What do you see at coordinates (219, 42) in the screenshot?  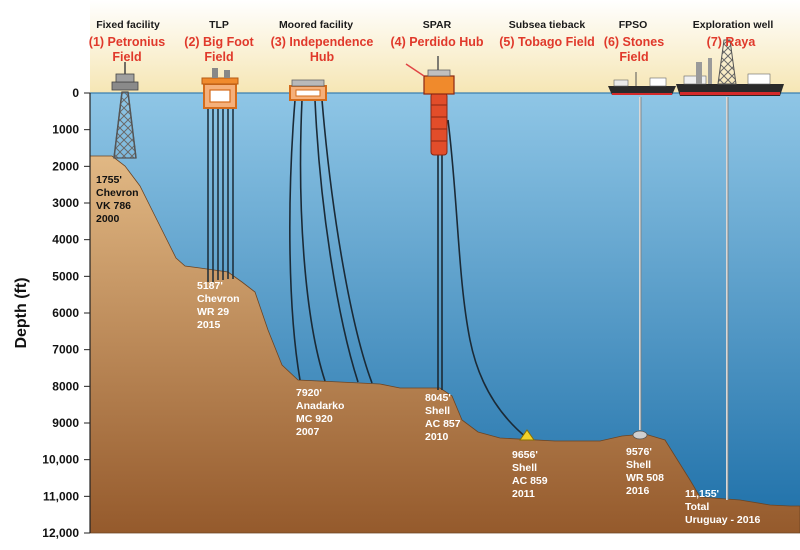 I see `facility-name-label: (2) Big Foot` at bounding box center [219, 42].